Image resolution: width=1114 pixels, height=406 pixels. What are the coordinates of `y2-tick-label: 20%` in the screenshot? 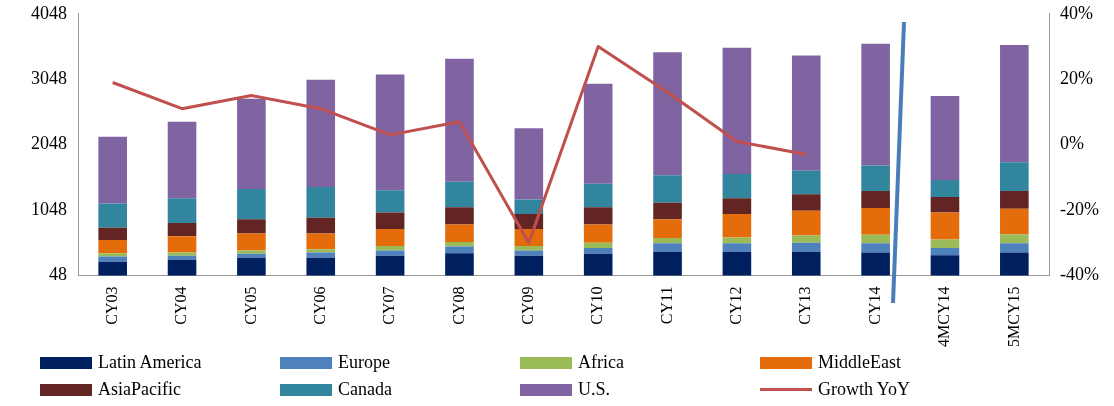 It's located at (1077, 77).